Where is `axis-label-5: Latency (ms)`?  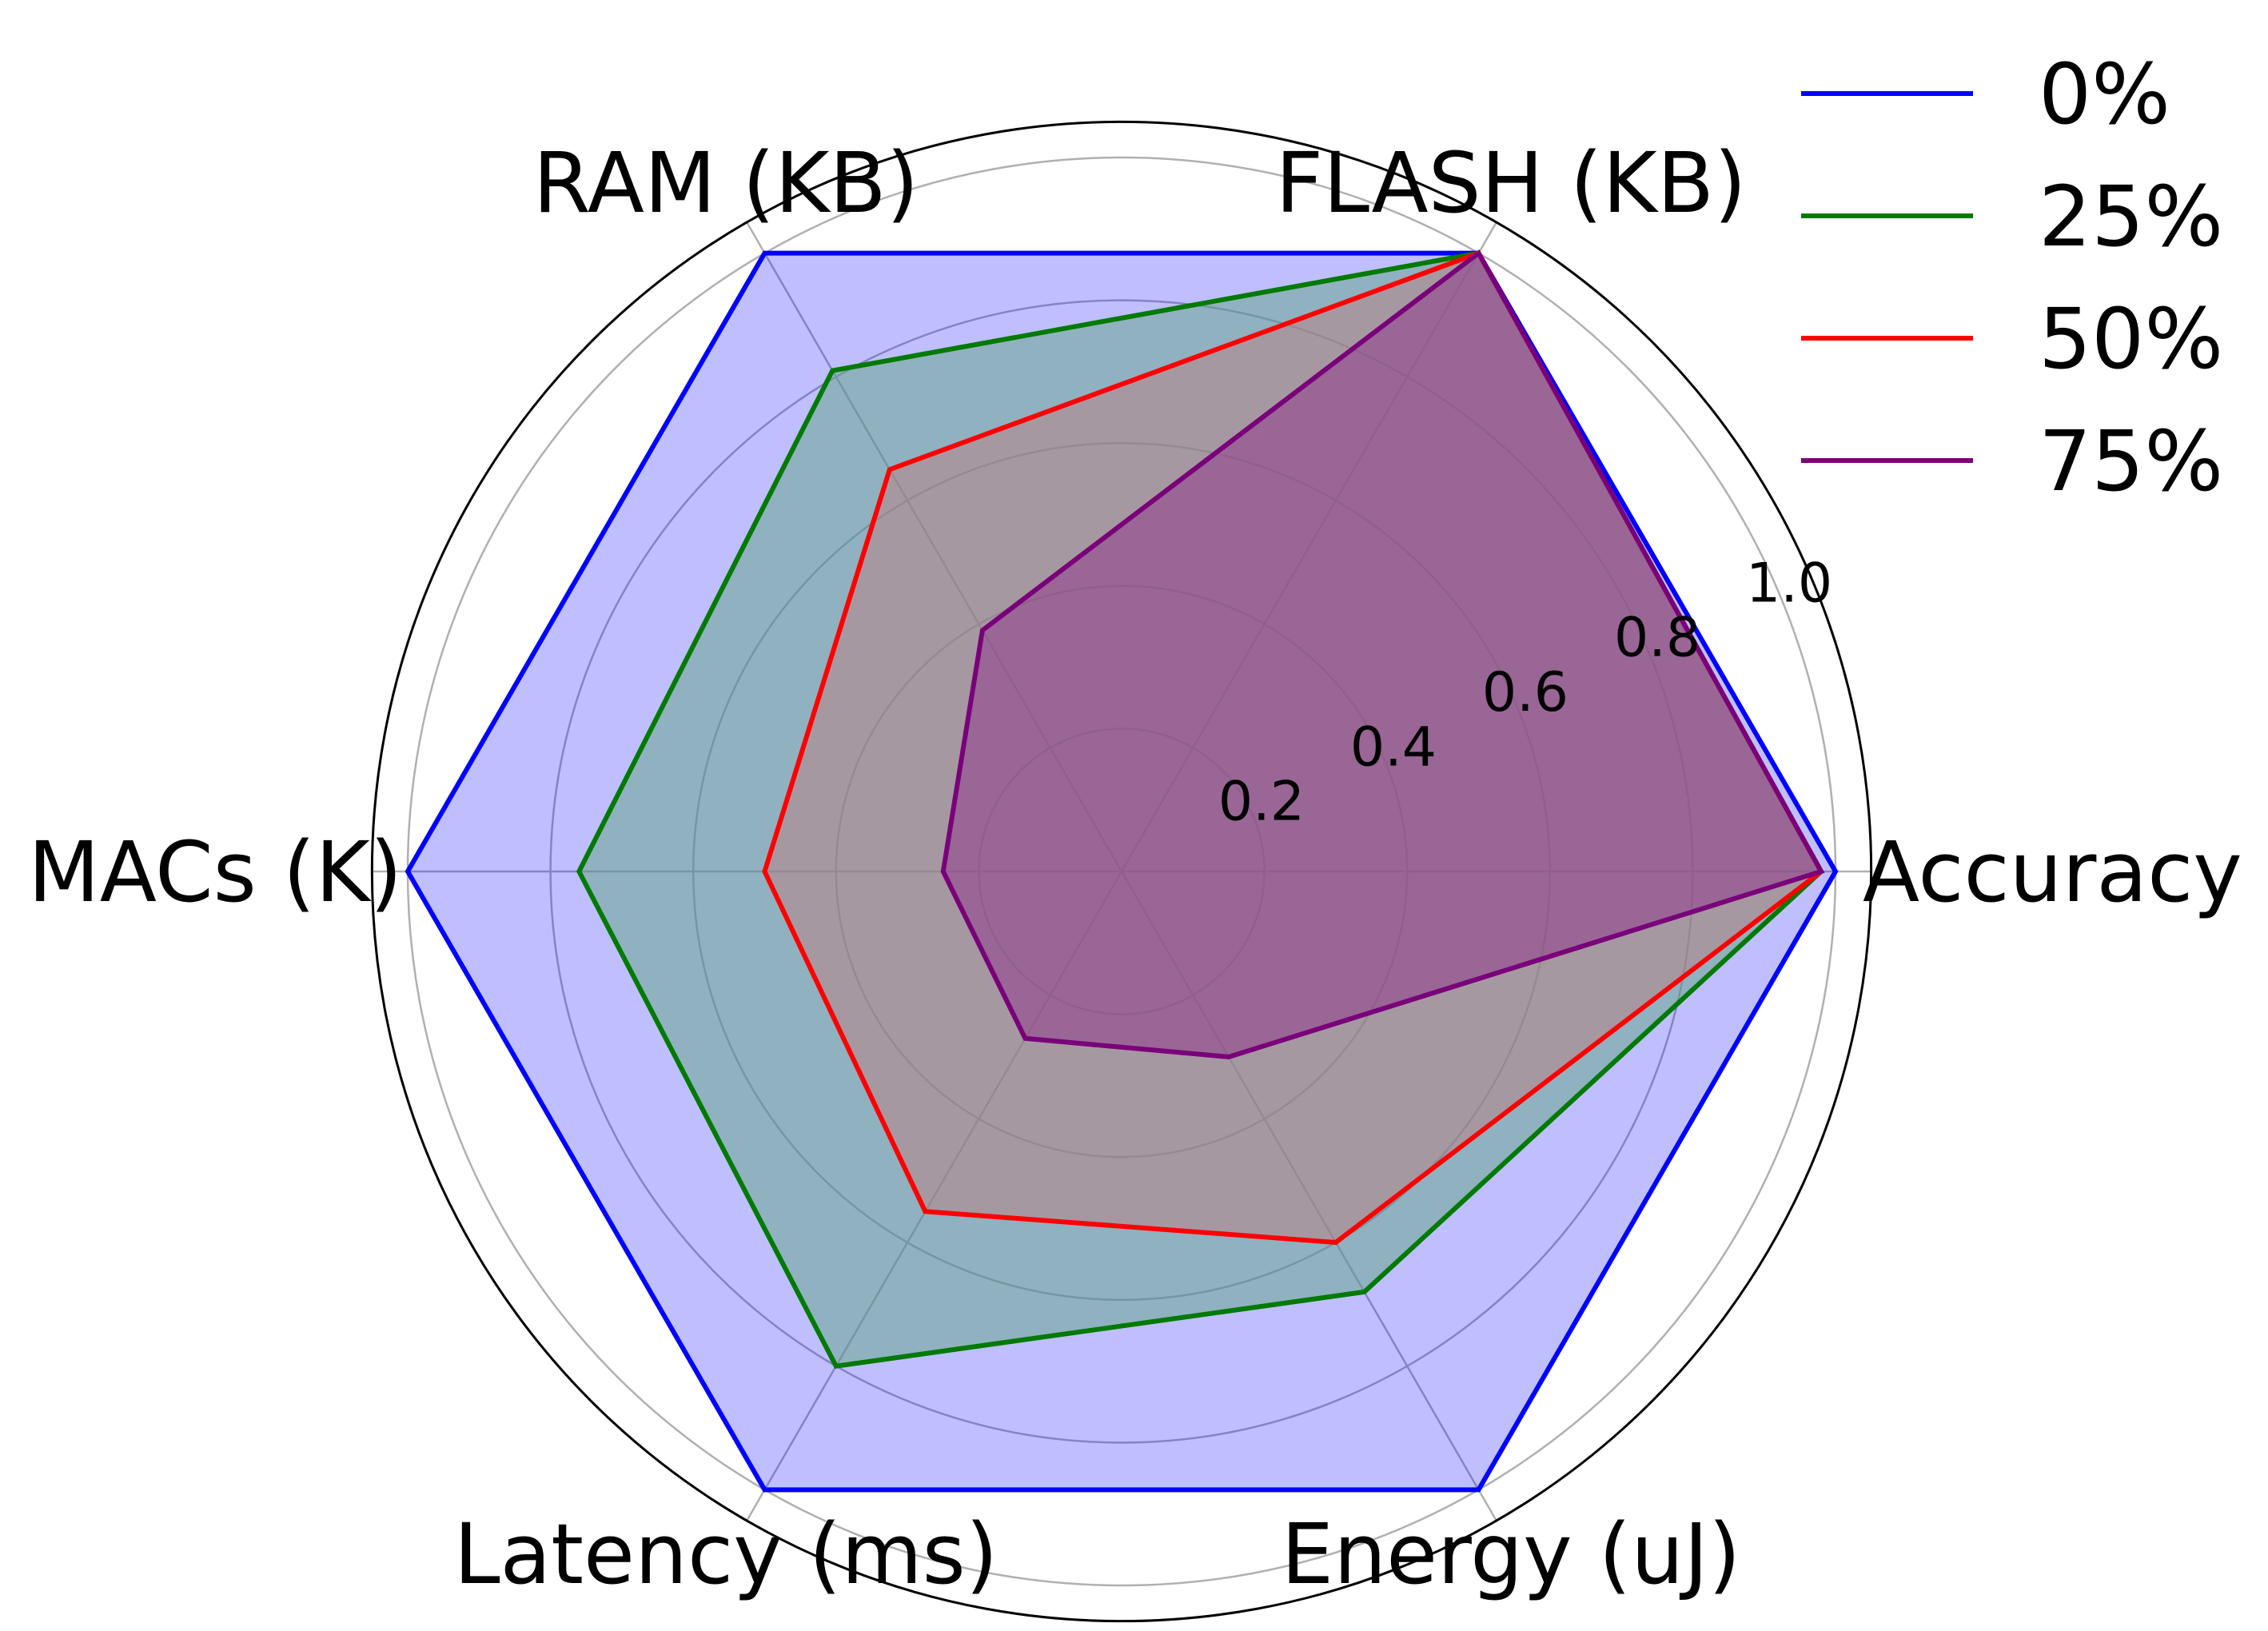
axis-label-5: Latency (ms) is located at coordinates (726, 1554).